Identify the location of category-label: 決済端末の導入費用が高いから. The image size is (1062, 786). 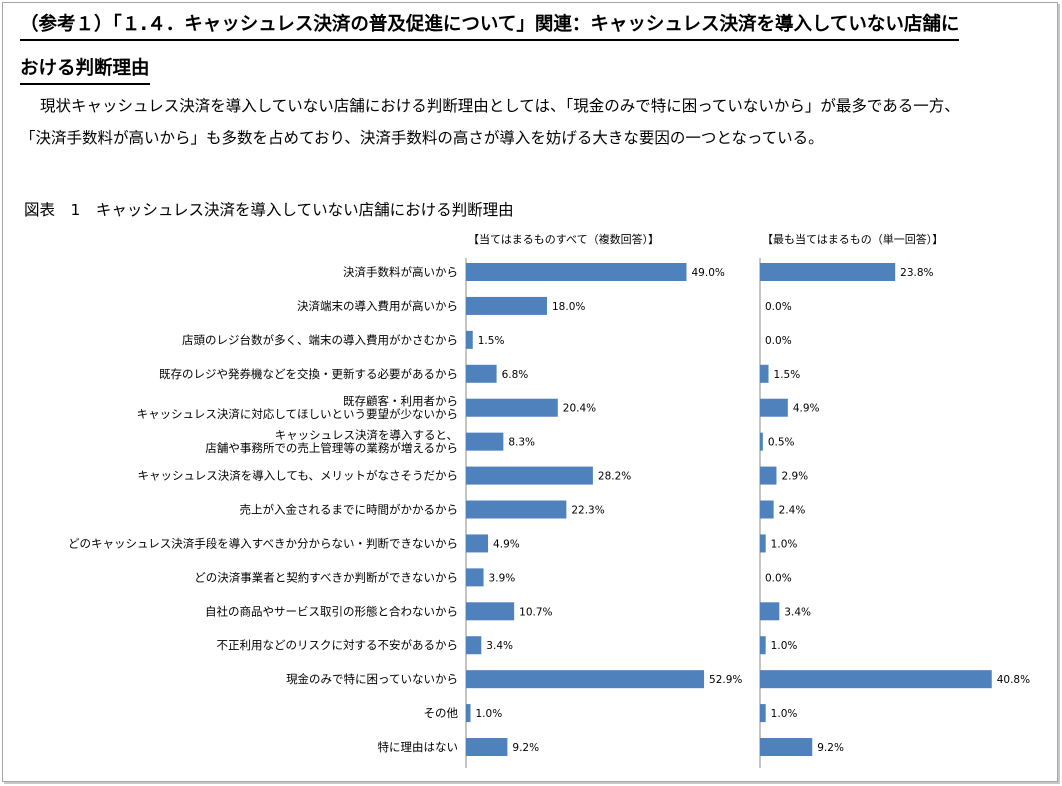
(377, 306).